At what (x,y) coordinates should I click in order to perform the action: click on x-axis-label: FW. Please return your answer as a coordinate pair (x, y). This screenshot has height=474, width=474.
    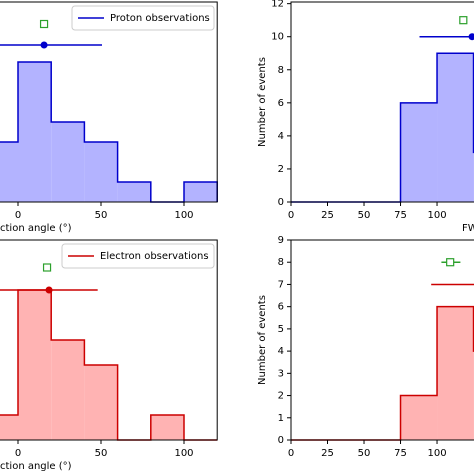
    Looking at the image, I should click on (468, 228).